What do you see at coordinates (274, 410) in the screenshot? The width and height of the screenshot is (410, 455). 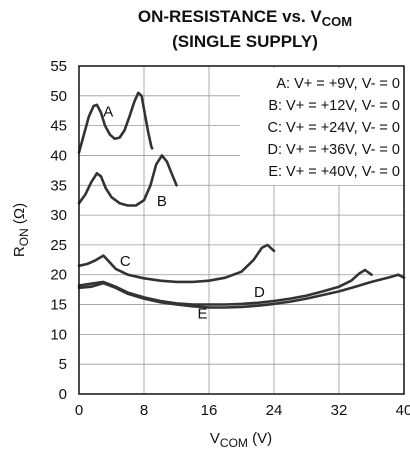 I see `x-tick-label: 24` at bounding box center [274, 410].